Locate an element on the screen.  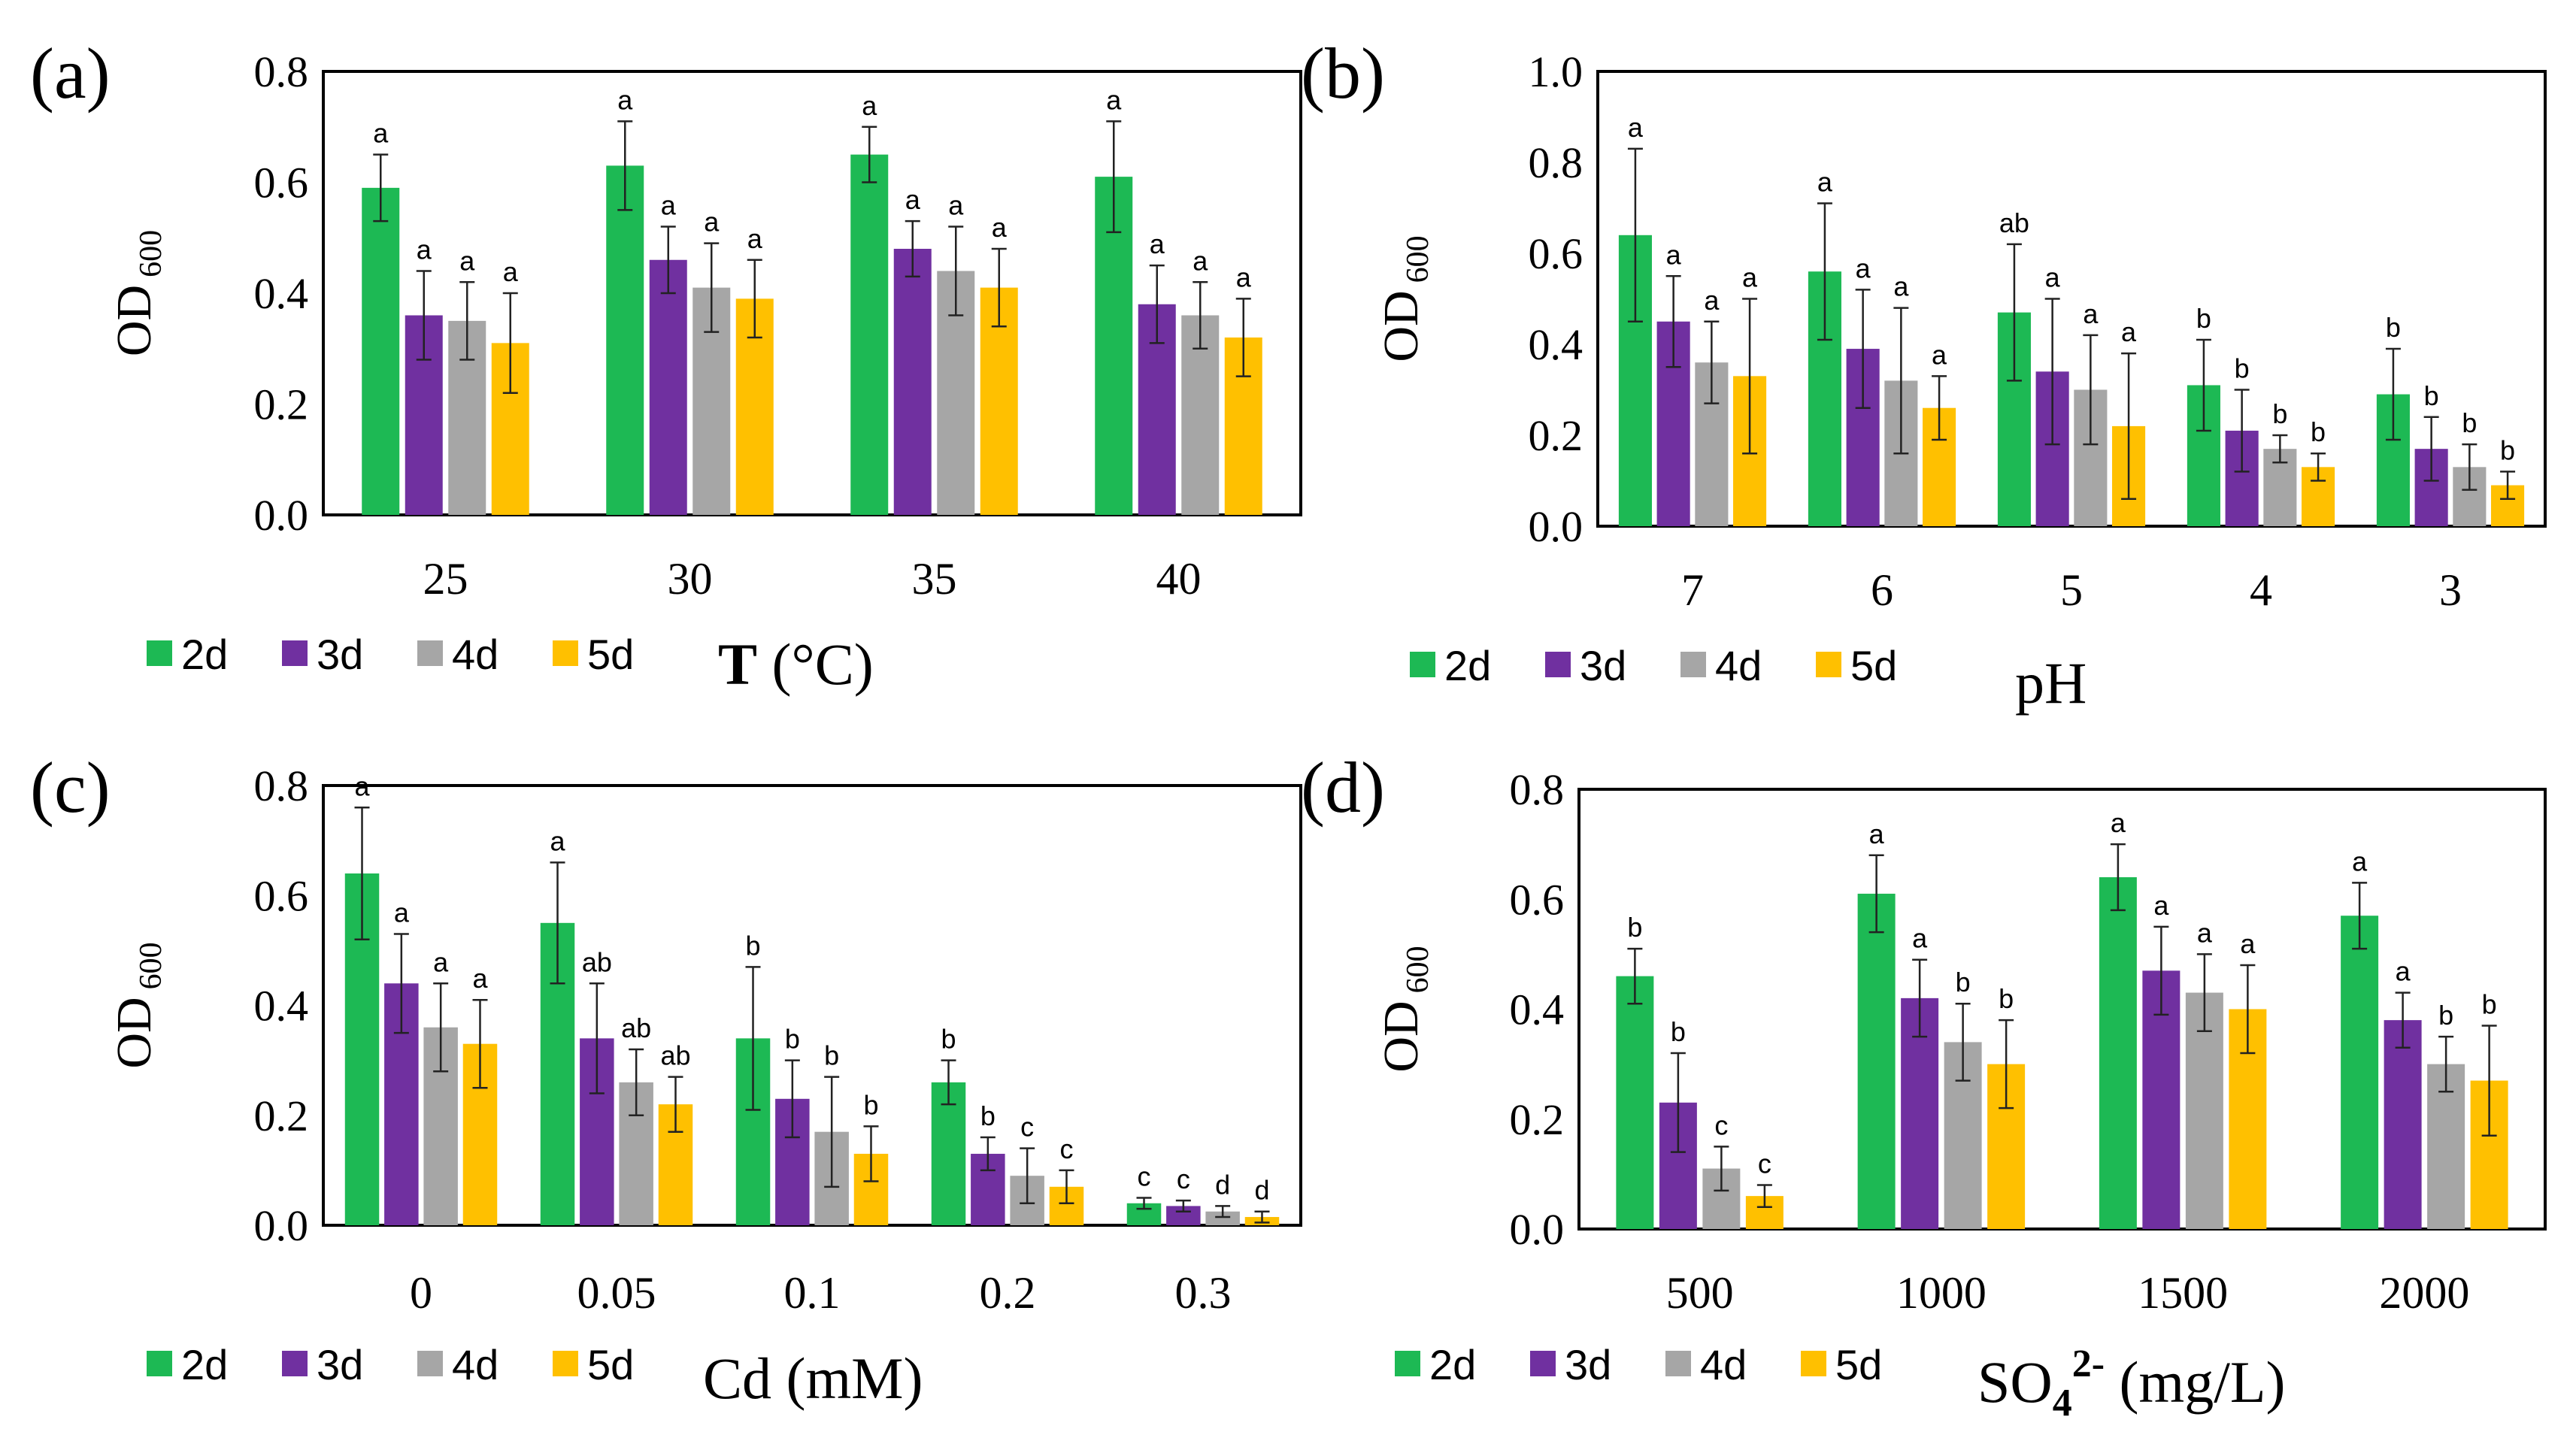
legend-label-3d: 3d is located at coordinates (340, 655).